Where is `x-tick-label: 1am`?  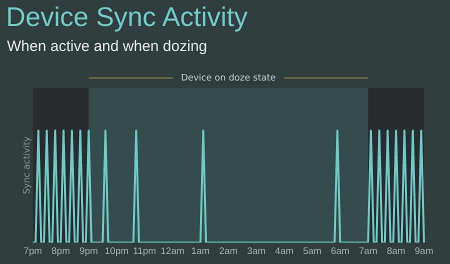
x-tick-label: 1am is located at coordinates (200, 251).